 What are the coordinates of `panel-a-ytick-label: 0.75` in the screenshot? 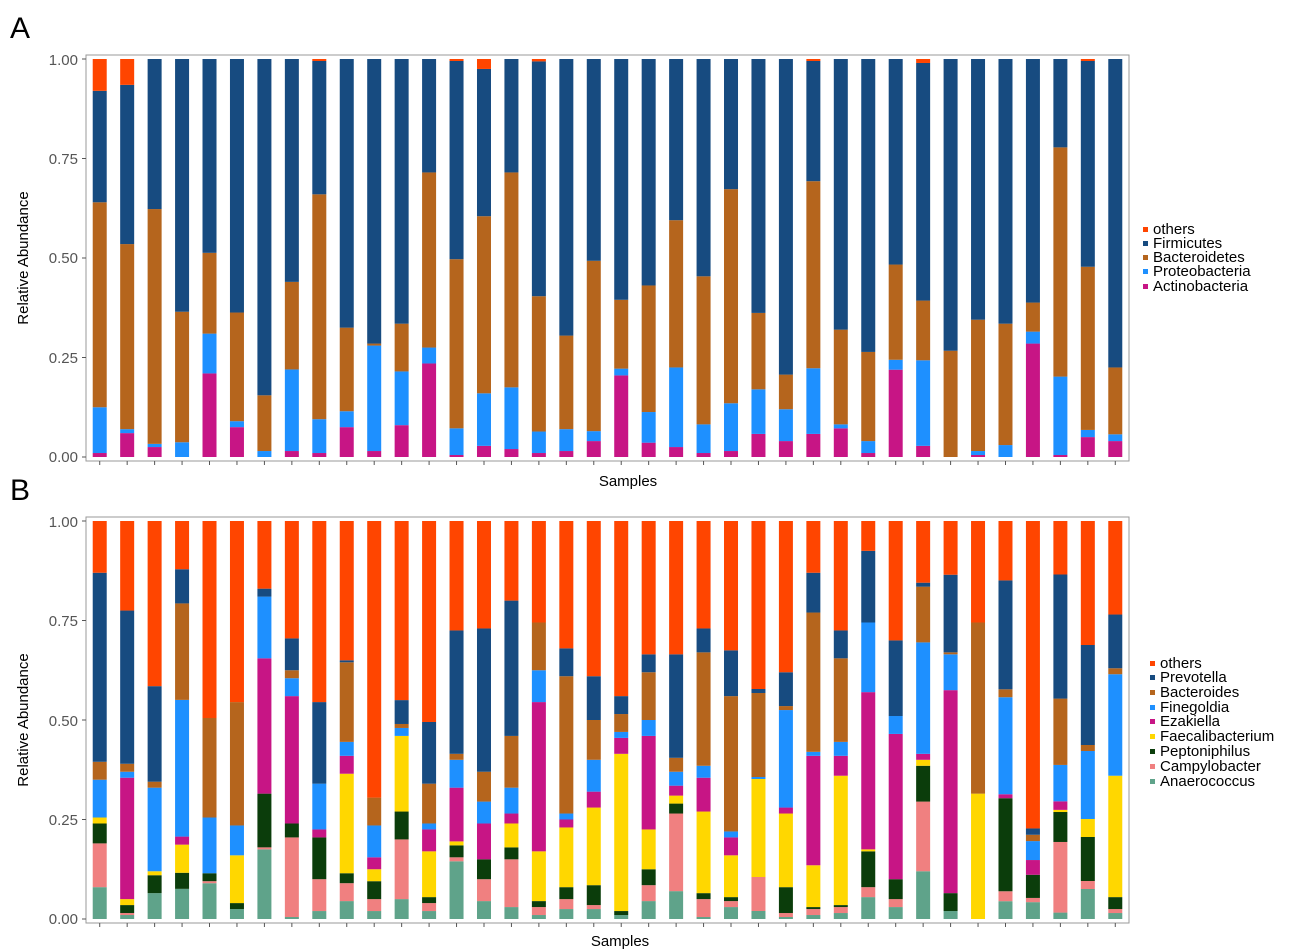 It's located at (63, 159).